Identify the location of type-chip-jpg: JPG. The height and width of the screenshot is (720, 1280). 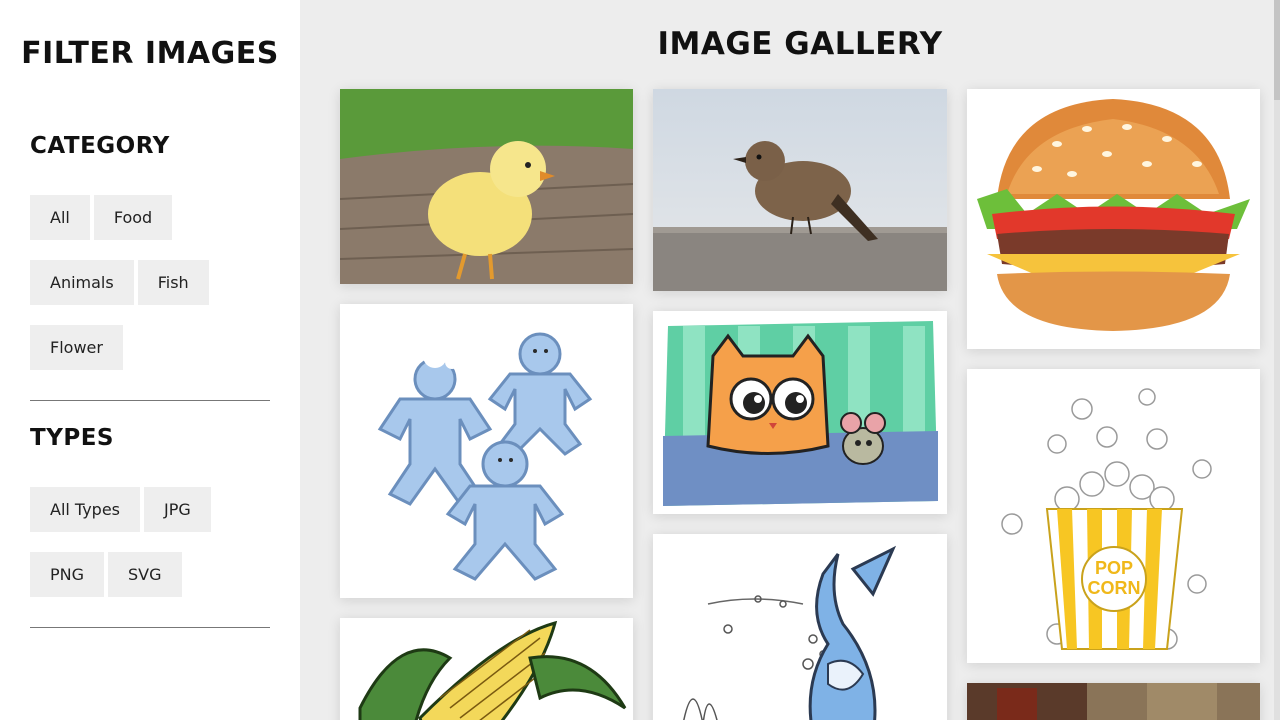
(177, 509).